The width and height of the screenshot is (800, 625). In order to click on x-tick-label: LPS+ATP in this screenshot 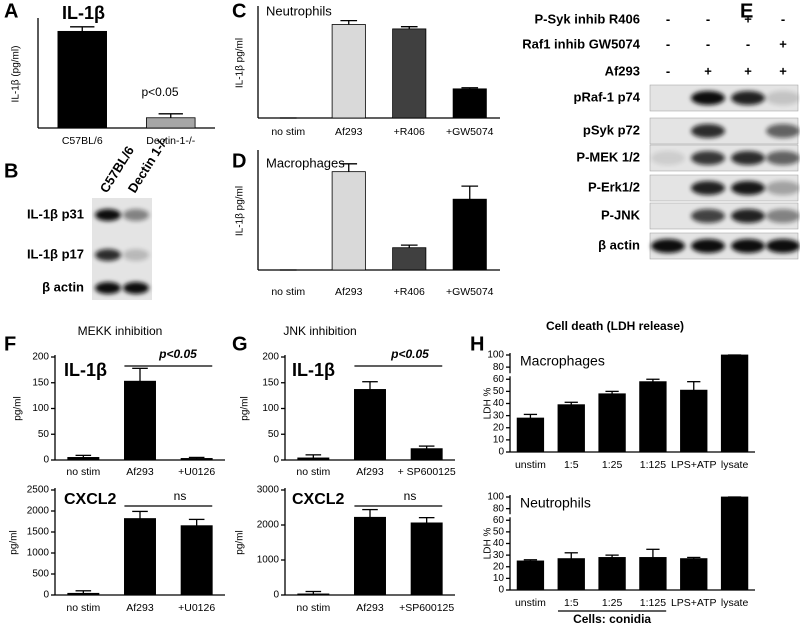, I will do `click(694, 465)`.